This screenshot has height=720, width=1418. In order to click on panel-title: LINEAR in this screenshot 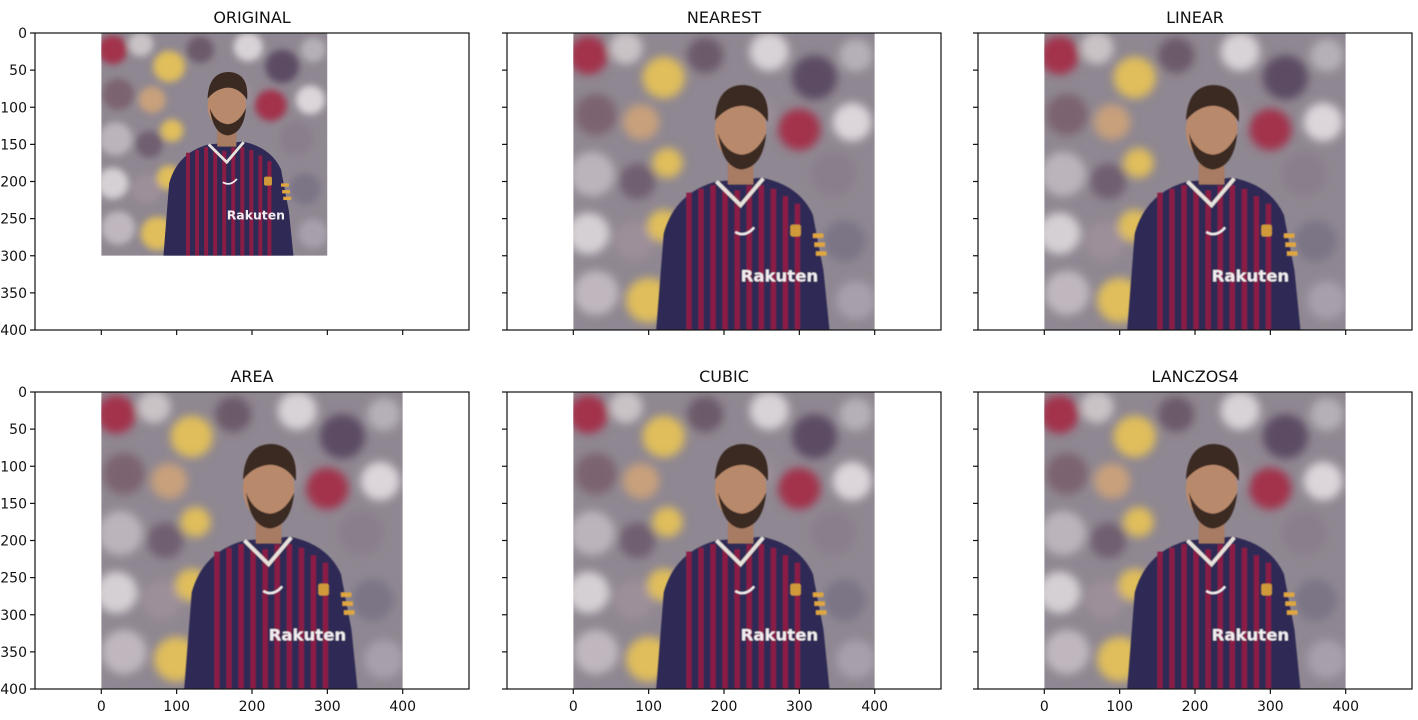, I will do `click(1195, 17)`.